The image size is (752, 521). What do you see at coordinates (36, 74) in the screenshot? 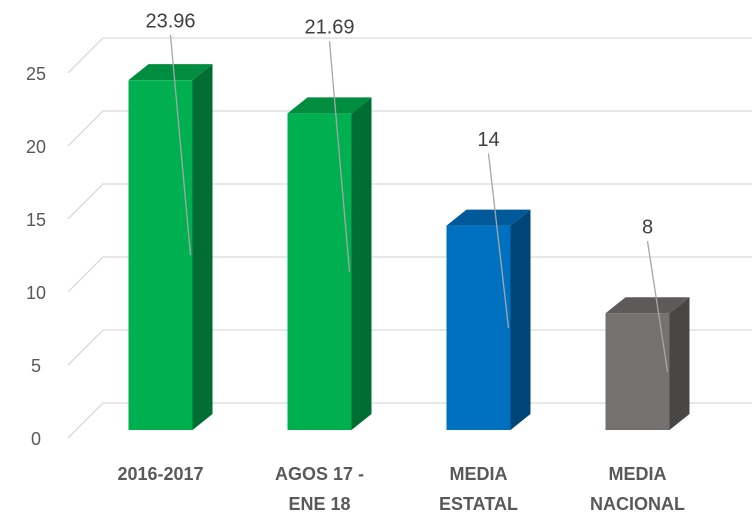
I see `y-tick-label: 25` at bounding box center [36, 74].